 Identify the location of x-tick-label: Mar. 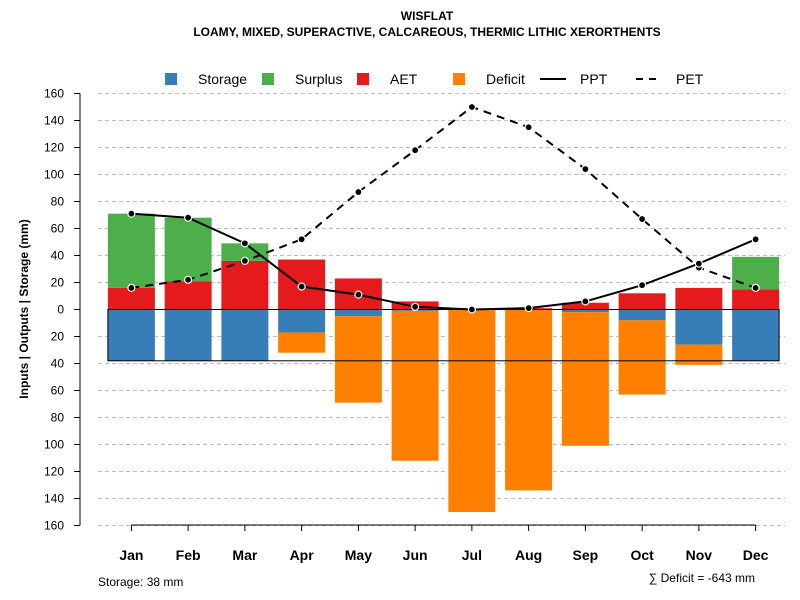
(244, 555).